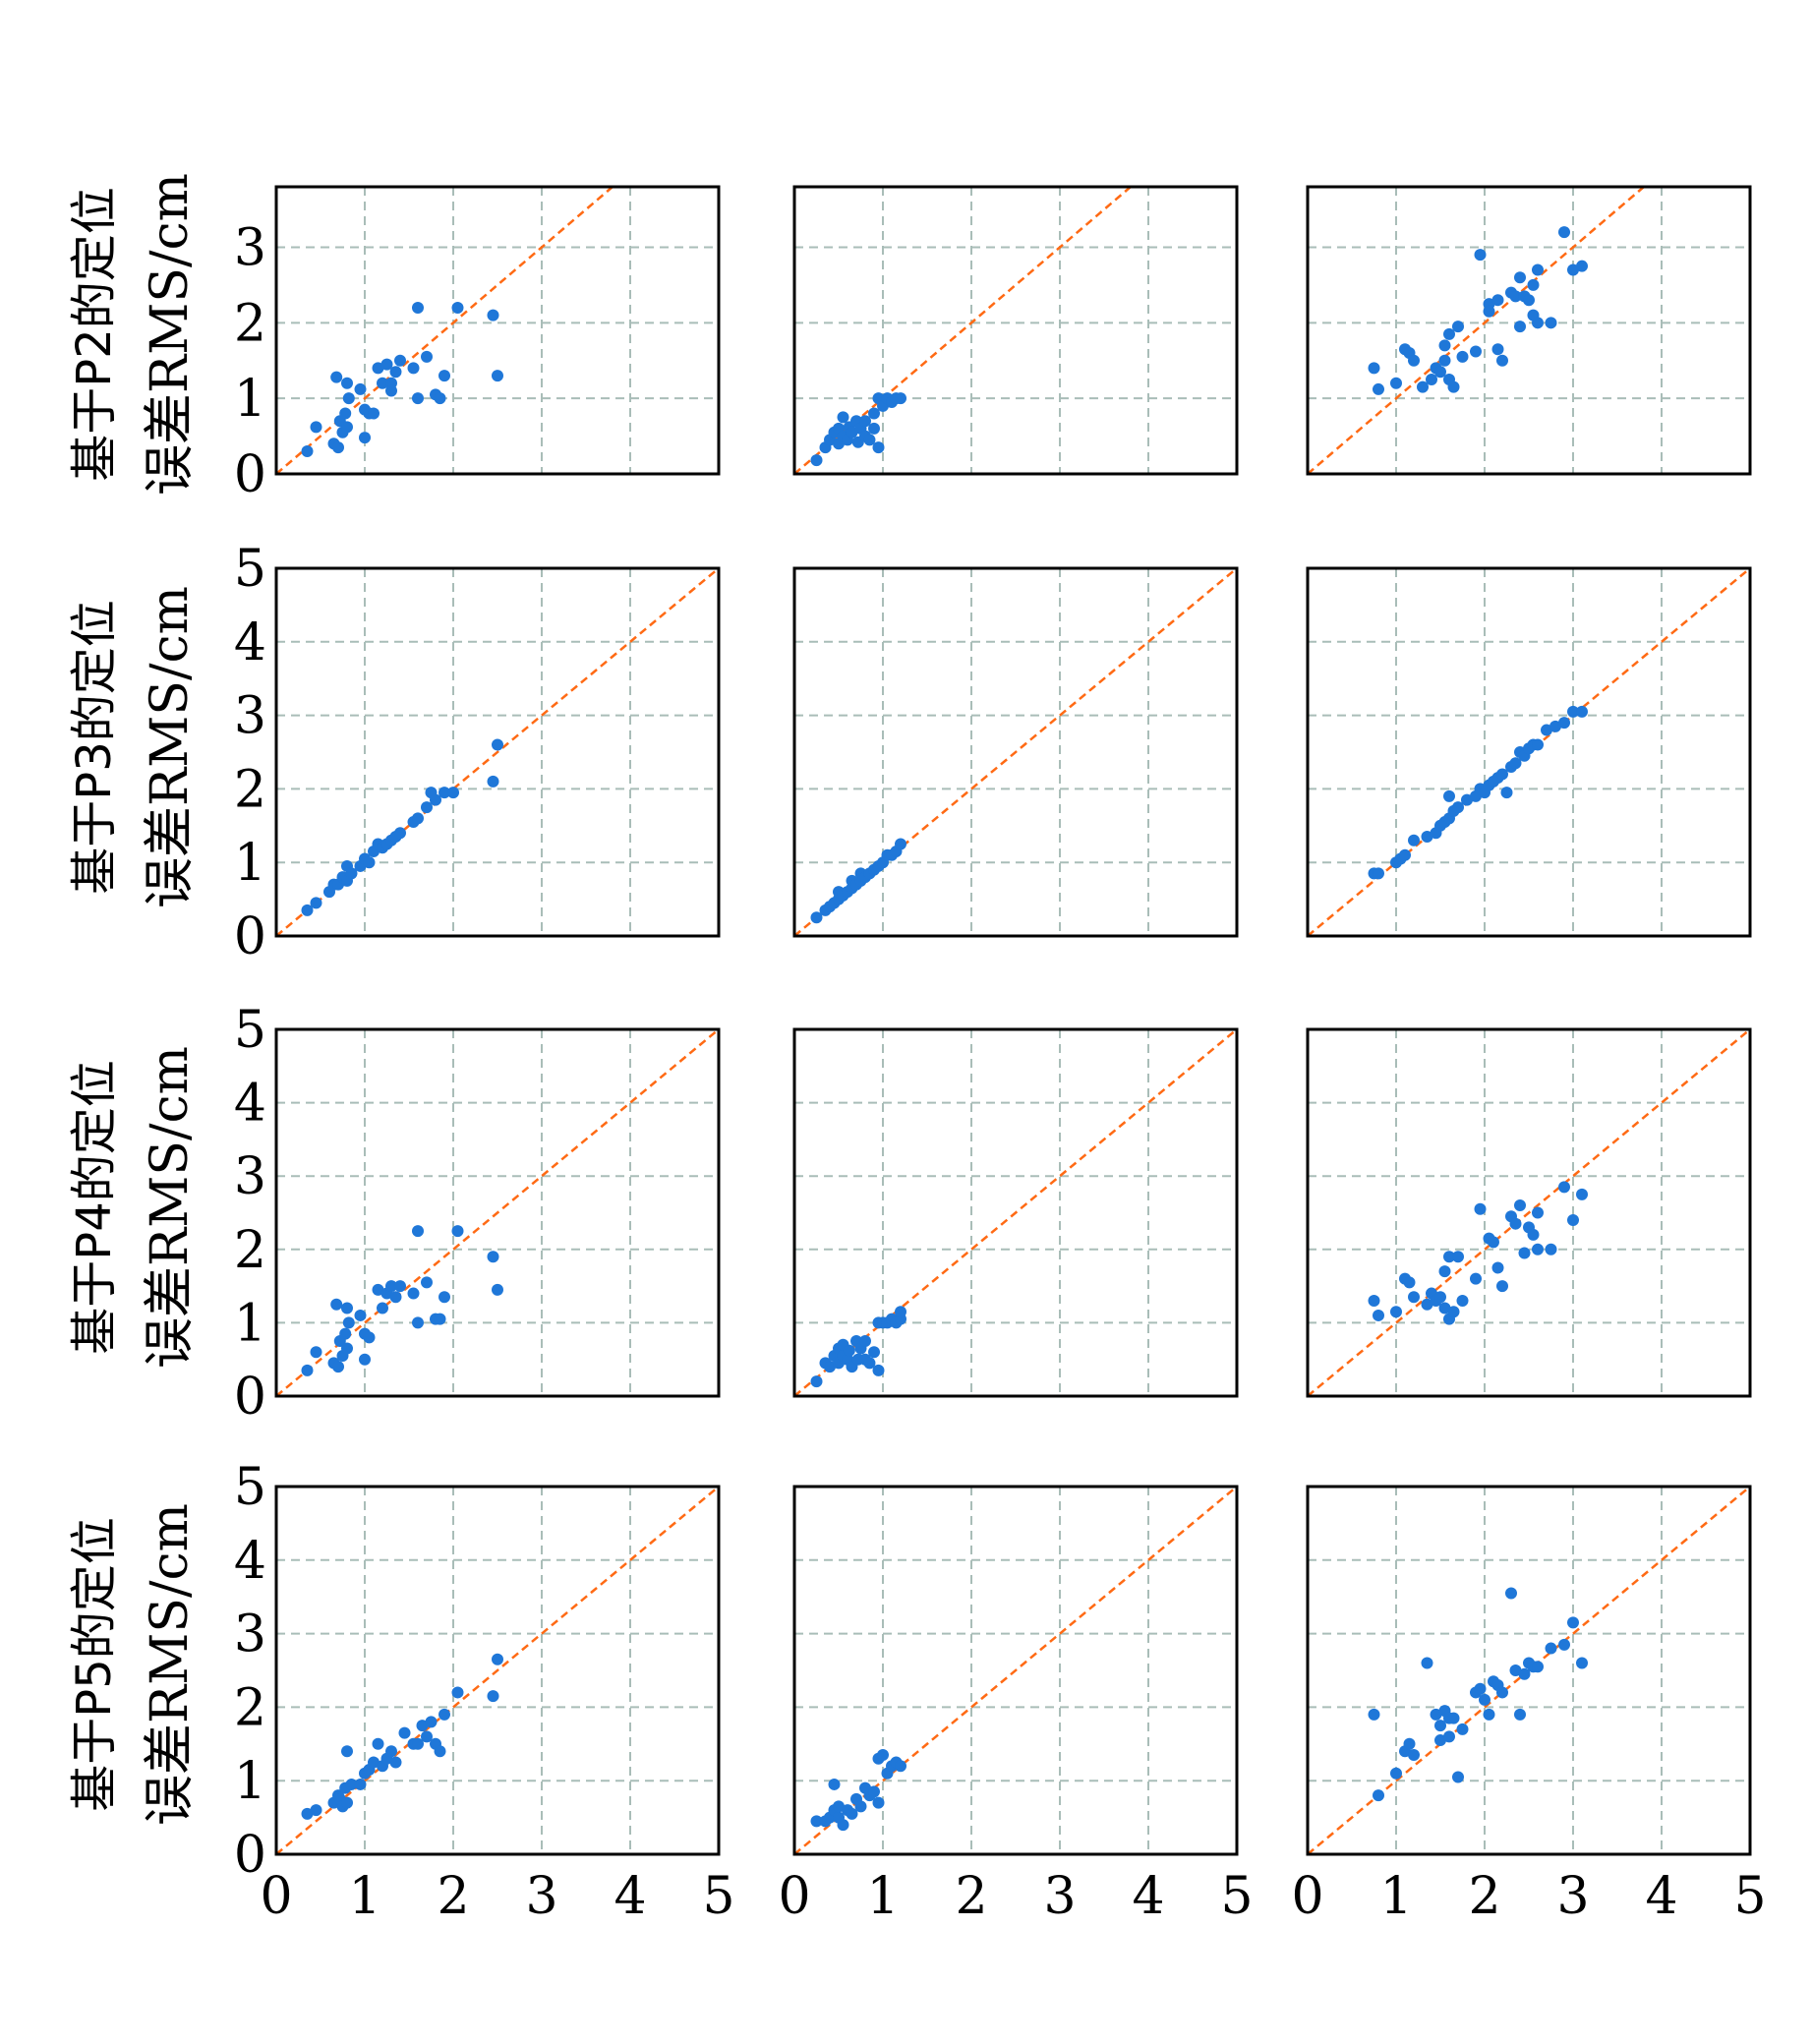 This screenshot has width=1812, height=2044. What do you see at coordinates (1015, 1670) in the screenshot?
I see `panel-plot-area` at bounding box center [1015, 1670].